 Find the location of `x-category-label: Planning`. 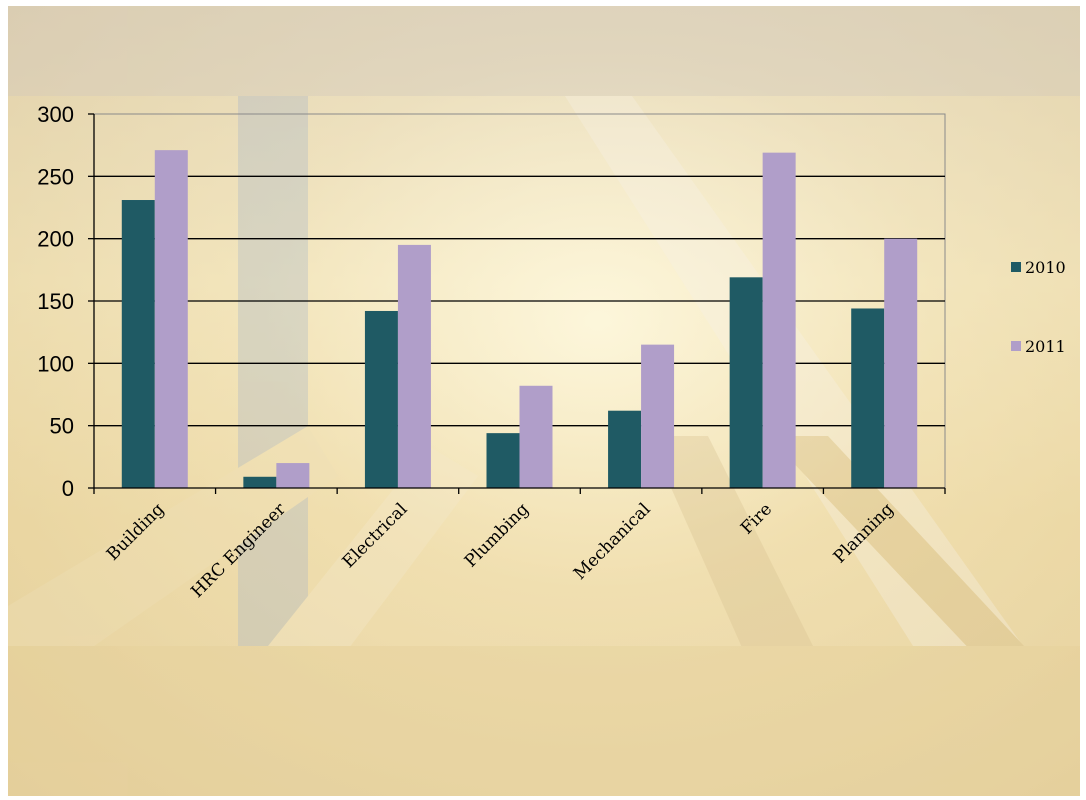

x-category-label: Planning is located at coordinates (864, 533).